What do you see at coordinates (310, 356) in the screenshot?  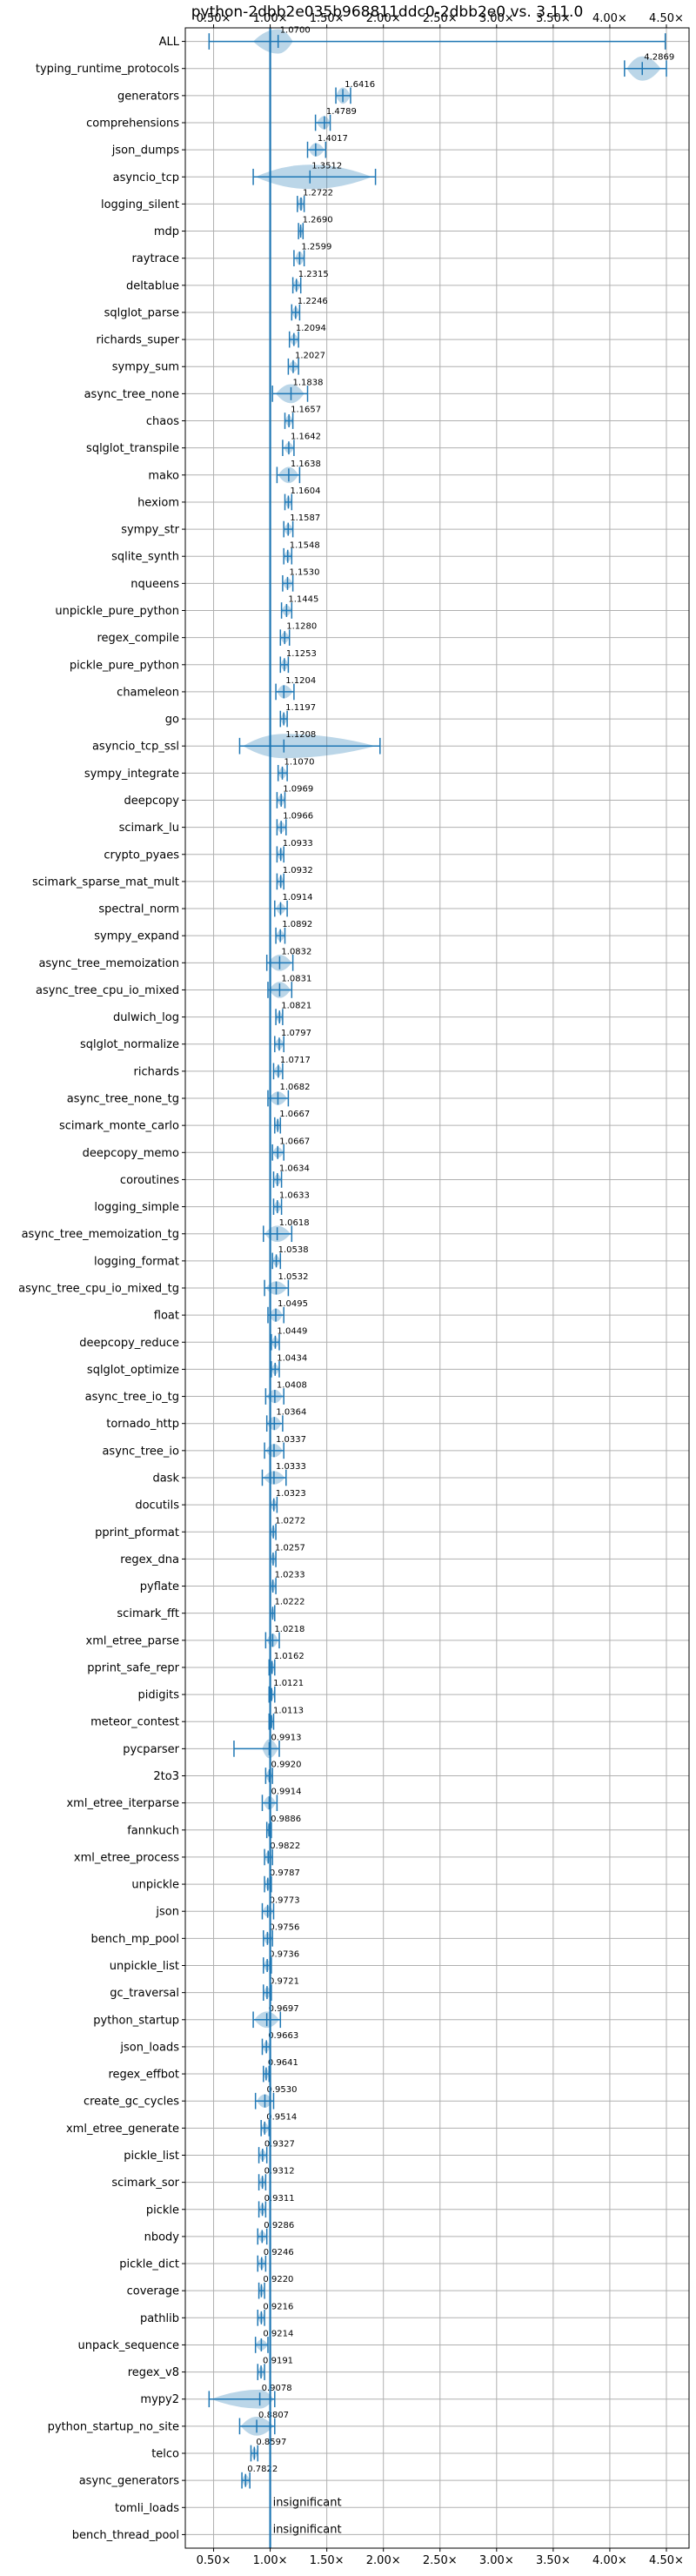 I see `value-label: 1.2027` at bounding box center [310, 356].